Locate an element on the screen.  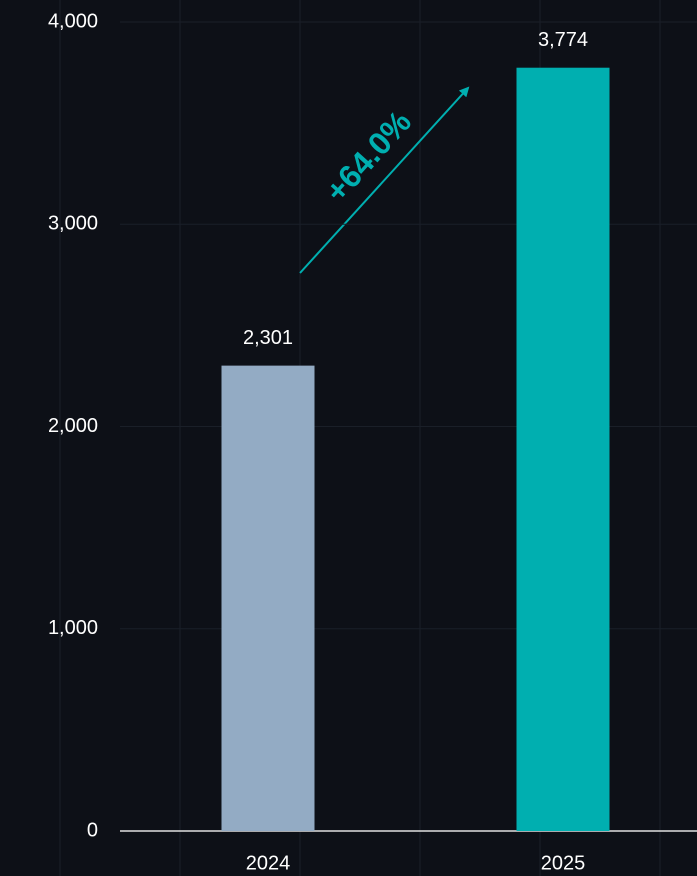
y-tick-label: 3,000 is located at coordinates (73, 224).